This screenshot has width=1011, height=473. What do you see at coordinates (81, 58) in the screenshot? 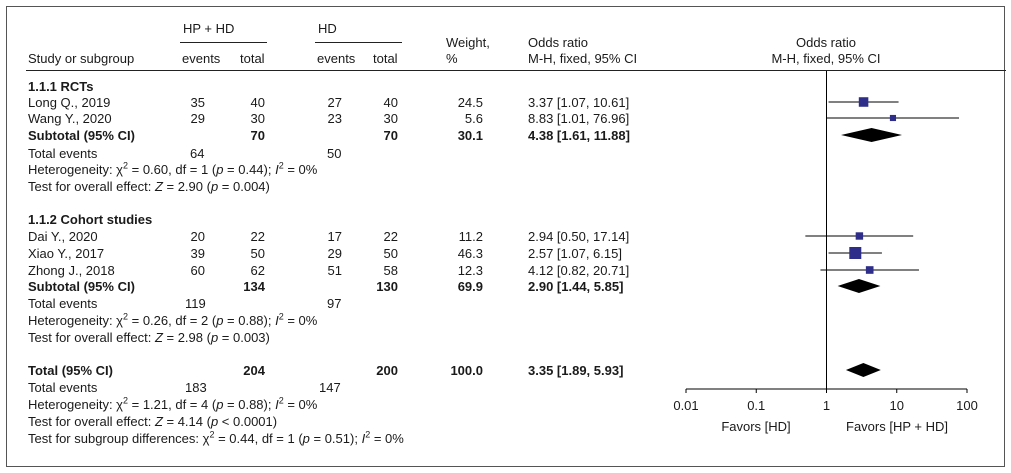
I see `study-column-header: Study or subgroup` at bounding box center [81, 58].